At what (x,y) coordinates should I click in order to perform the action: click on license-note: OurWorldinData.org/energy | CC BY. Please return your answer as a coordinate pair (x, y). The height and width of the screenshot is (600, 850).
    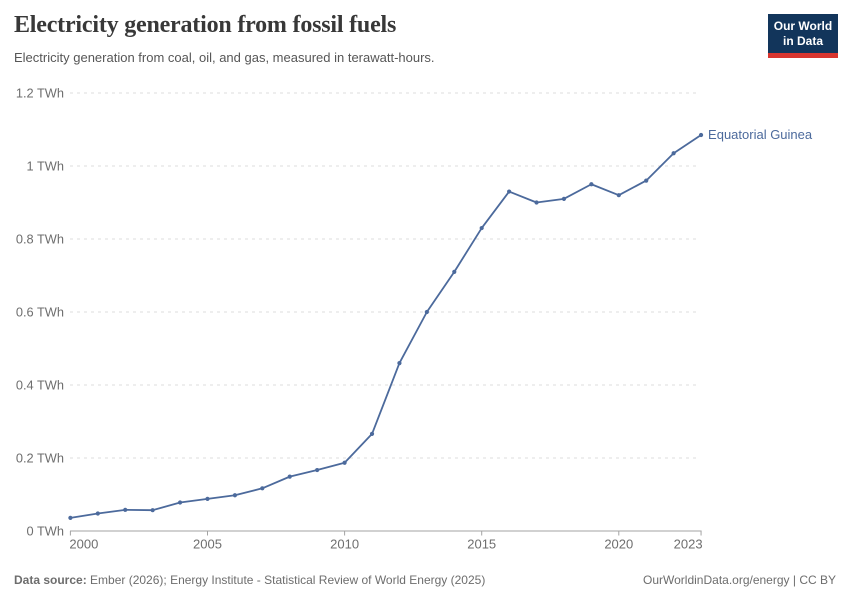
    Looking at the image, I should click on (739, 580).